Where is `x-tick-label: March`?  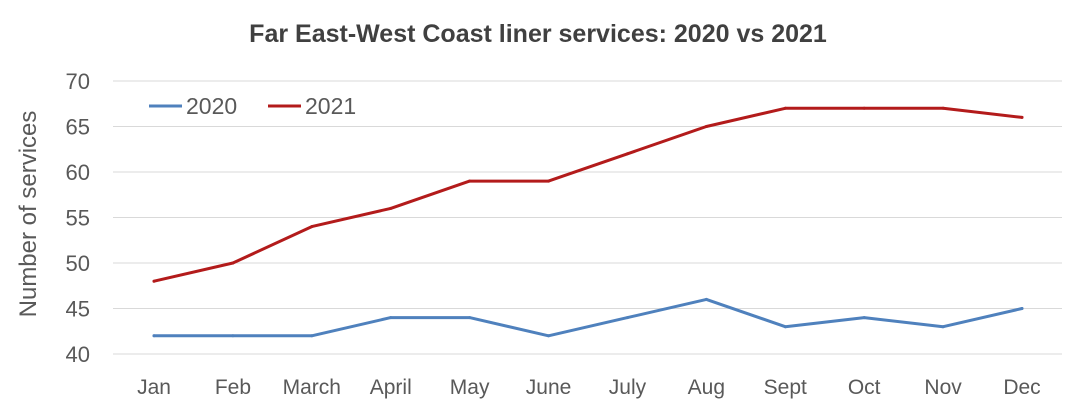 x-tick-label: March is located at coordinates (312, 387).